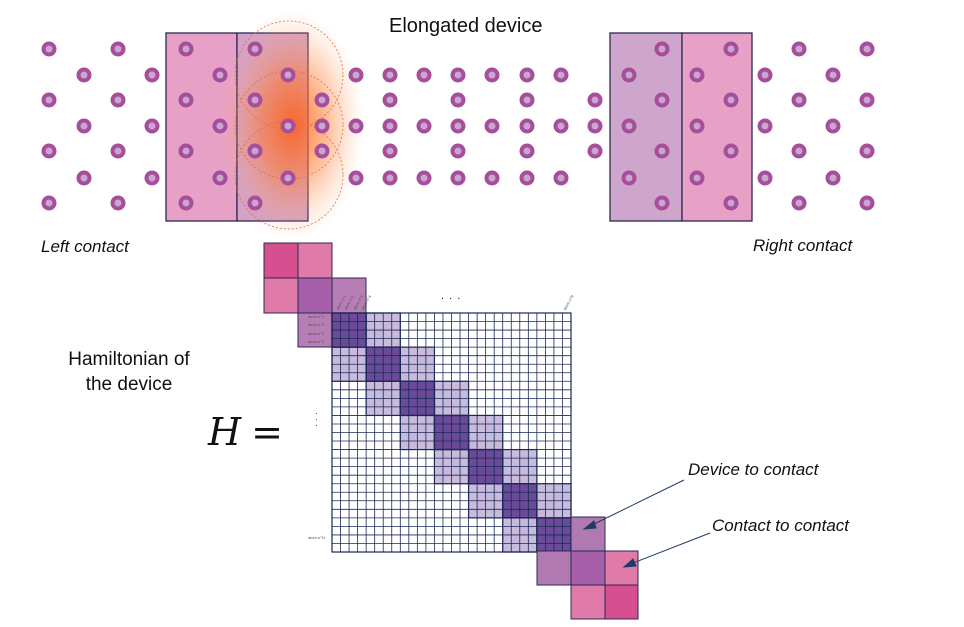 This screenshot has height=627, width=964. What do you see at coordinates (267, 432) in the screenshot?
I see `equation-sign: =` at bounding box center [267, 432].